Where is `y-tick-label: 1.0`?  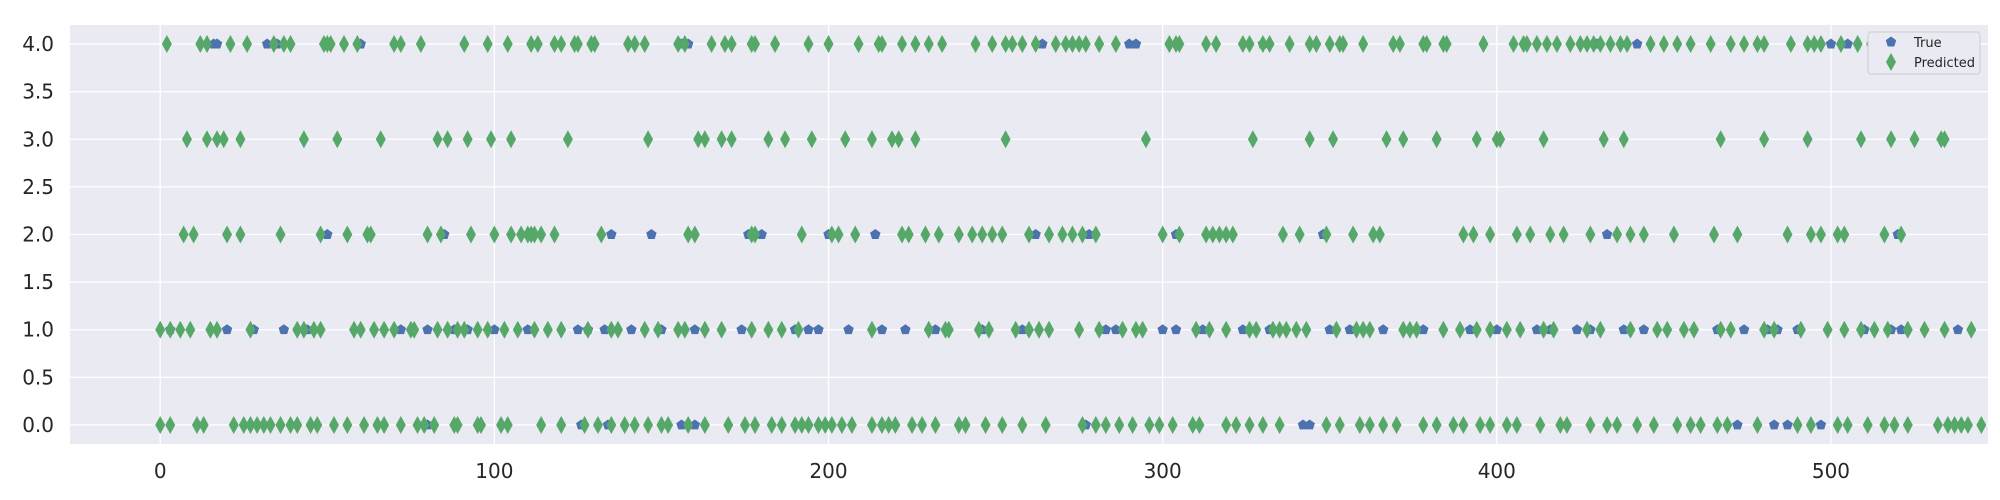
y-tick-label: 1.0 is located at coordinates (38, 330).